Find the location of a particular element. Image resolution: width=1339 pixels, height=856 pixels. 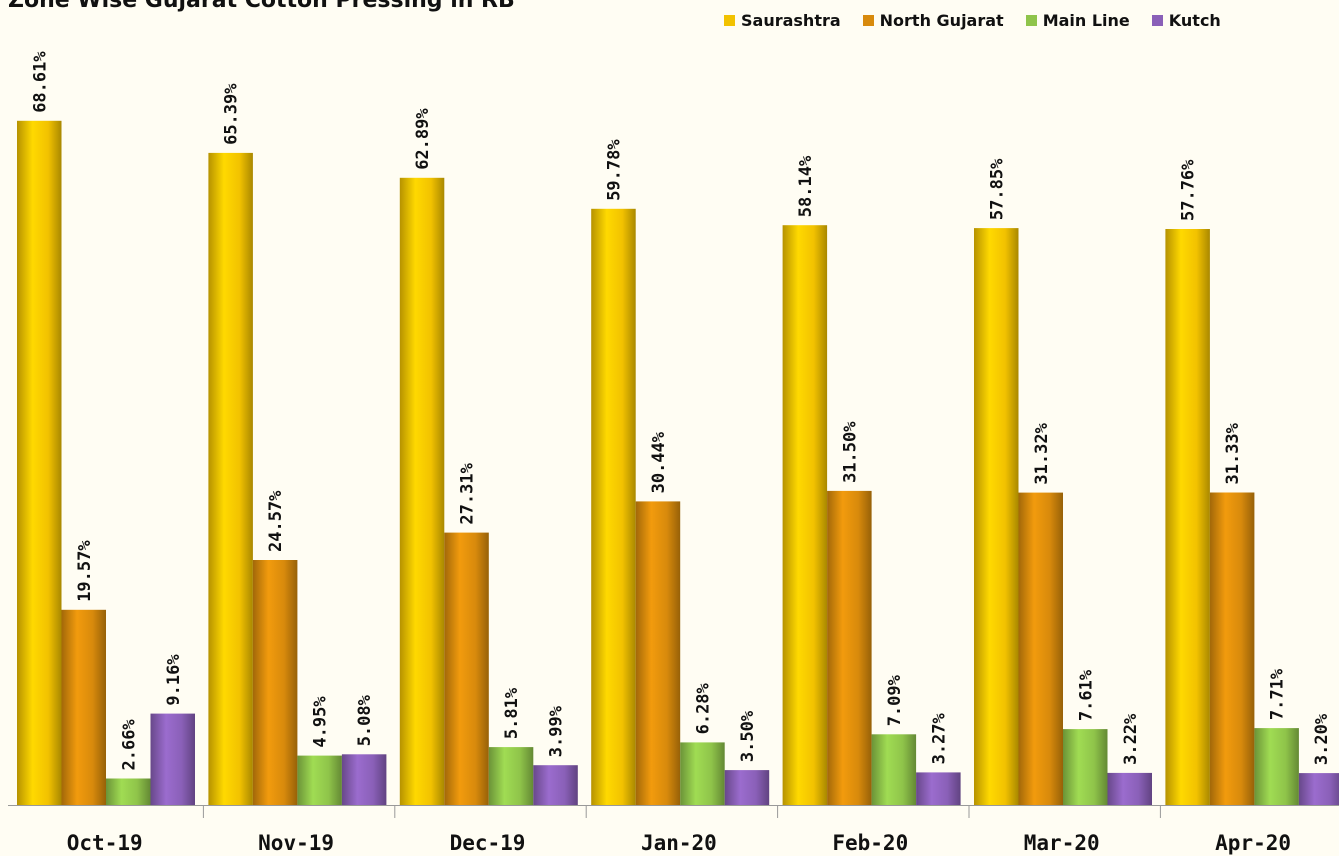

data-label-saurashtra-oct-19: 68.61% is located at coordinates (40, 82).